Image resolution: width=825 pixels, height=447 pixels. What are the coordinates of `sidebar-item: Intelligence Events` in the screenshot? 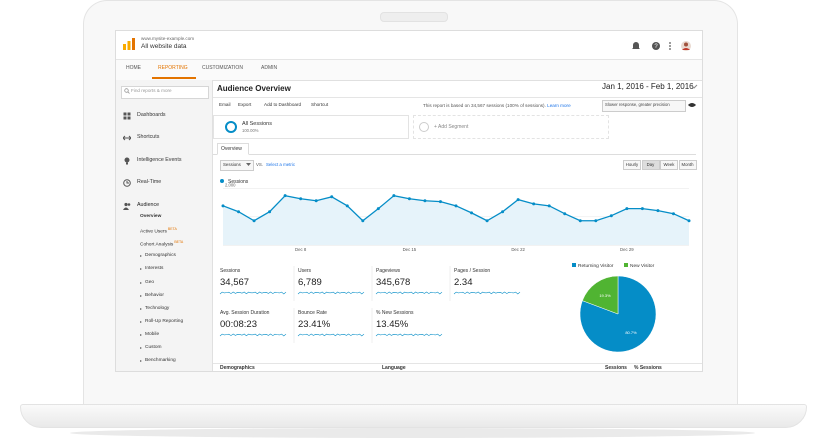 It's located at (159, 160).